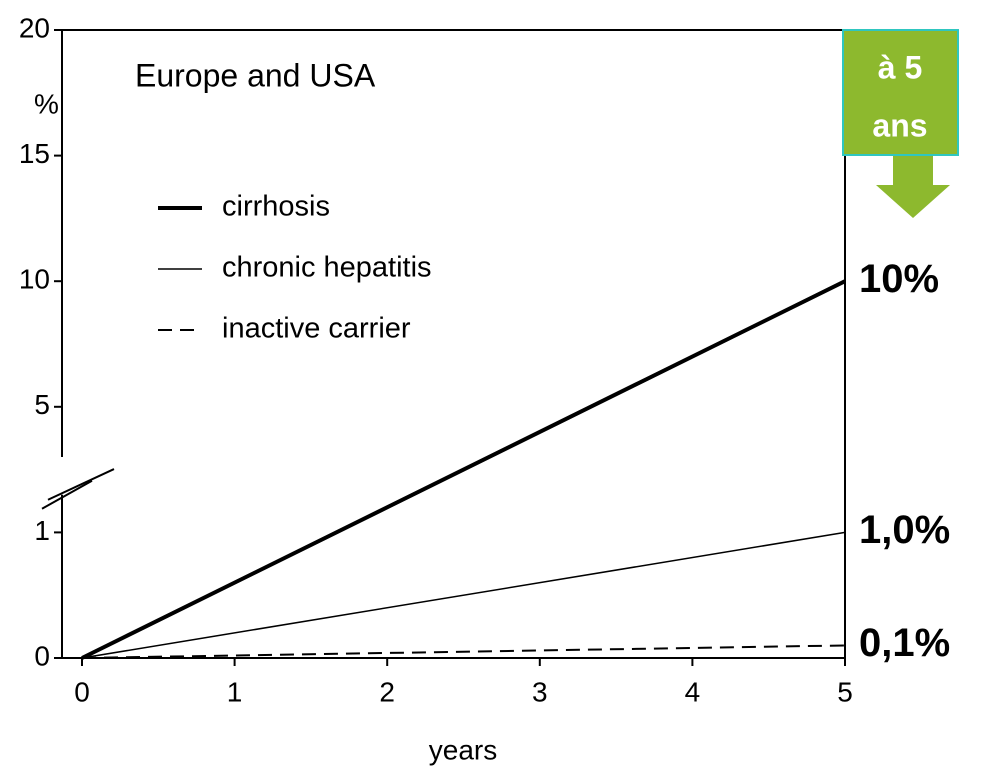 Image resolution: width=984 pixels, height=774 pixels. Describe the element at coordinates (540, 691) in the screenshot. I see `x-tick-label: 3` at that location.